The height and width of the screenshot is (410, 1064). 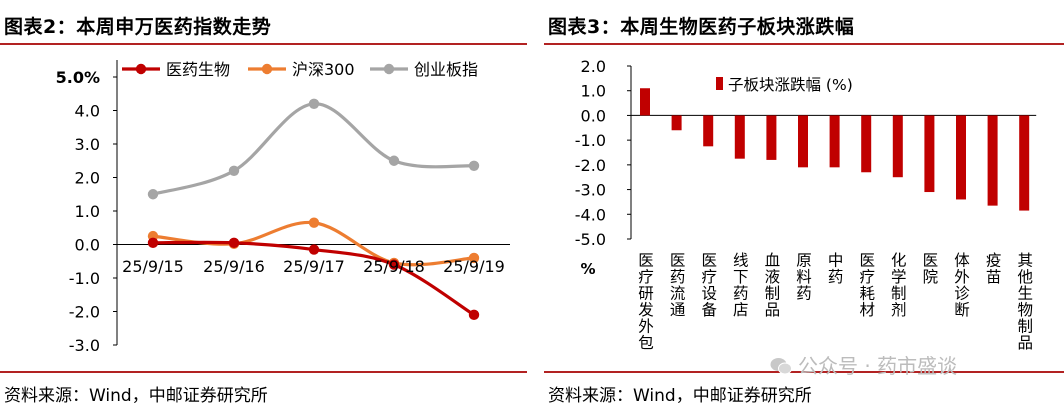 I want to click on left-source-rule, so click(x=263, y=372).